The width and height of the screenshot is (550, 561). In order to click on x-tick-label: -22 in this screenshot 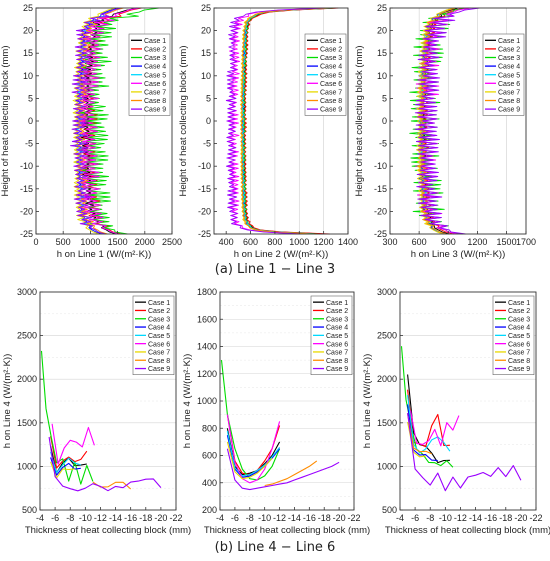, I will do `click(535, 518)`.